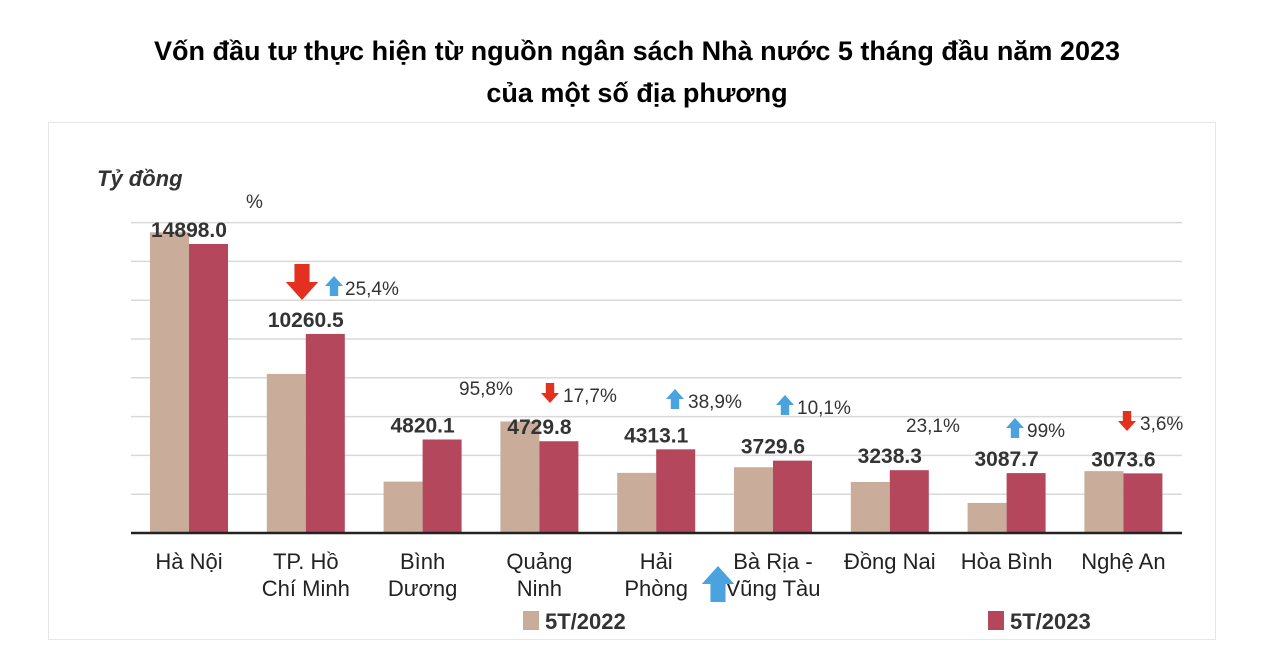  Describe the element at coordinates (188, 561) in the screenshot. I see `category-label: Hà Nội` at that location.